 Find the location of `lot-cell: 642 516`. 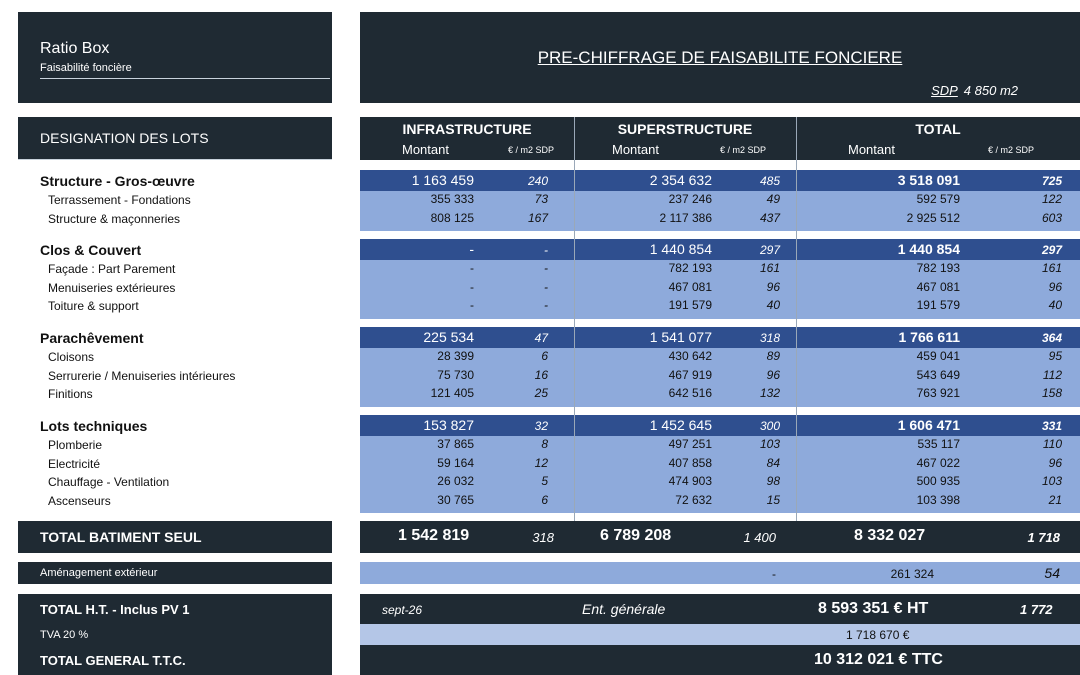

lot-cell: 642 516 is located at coordinates (690, 393).